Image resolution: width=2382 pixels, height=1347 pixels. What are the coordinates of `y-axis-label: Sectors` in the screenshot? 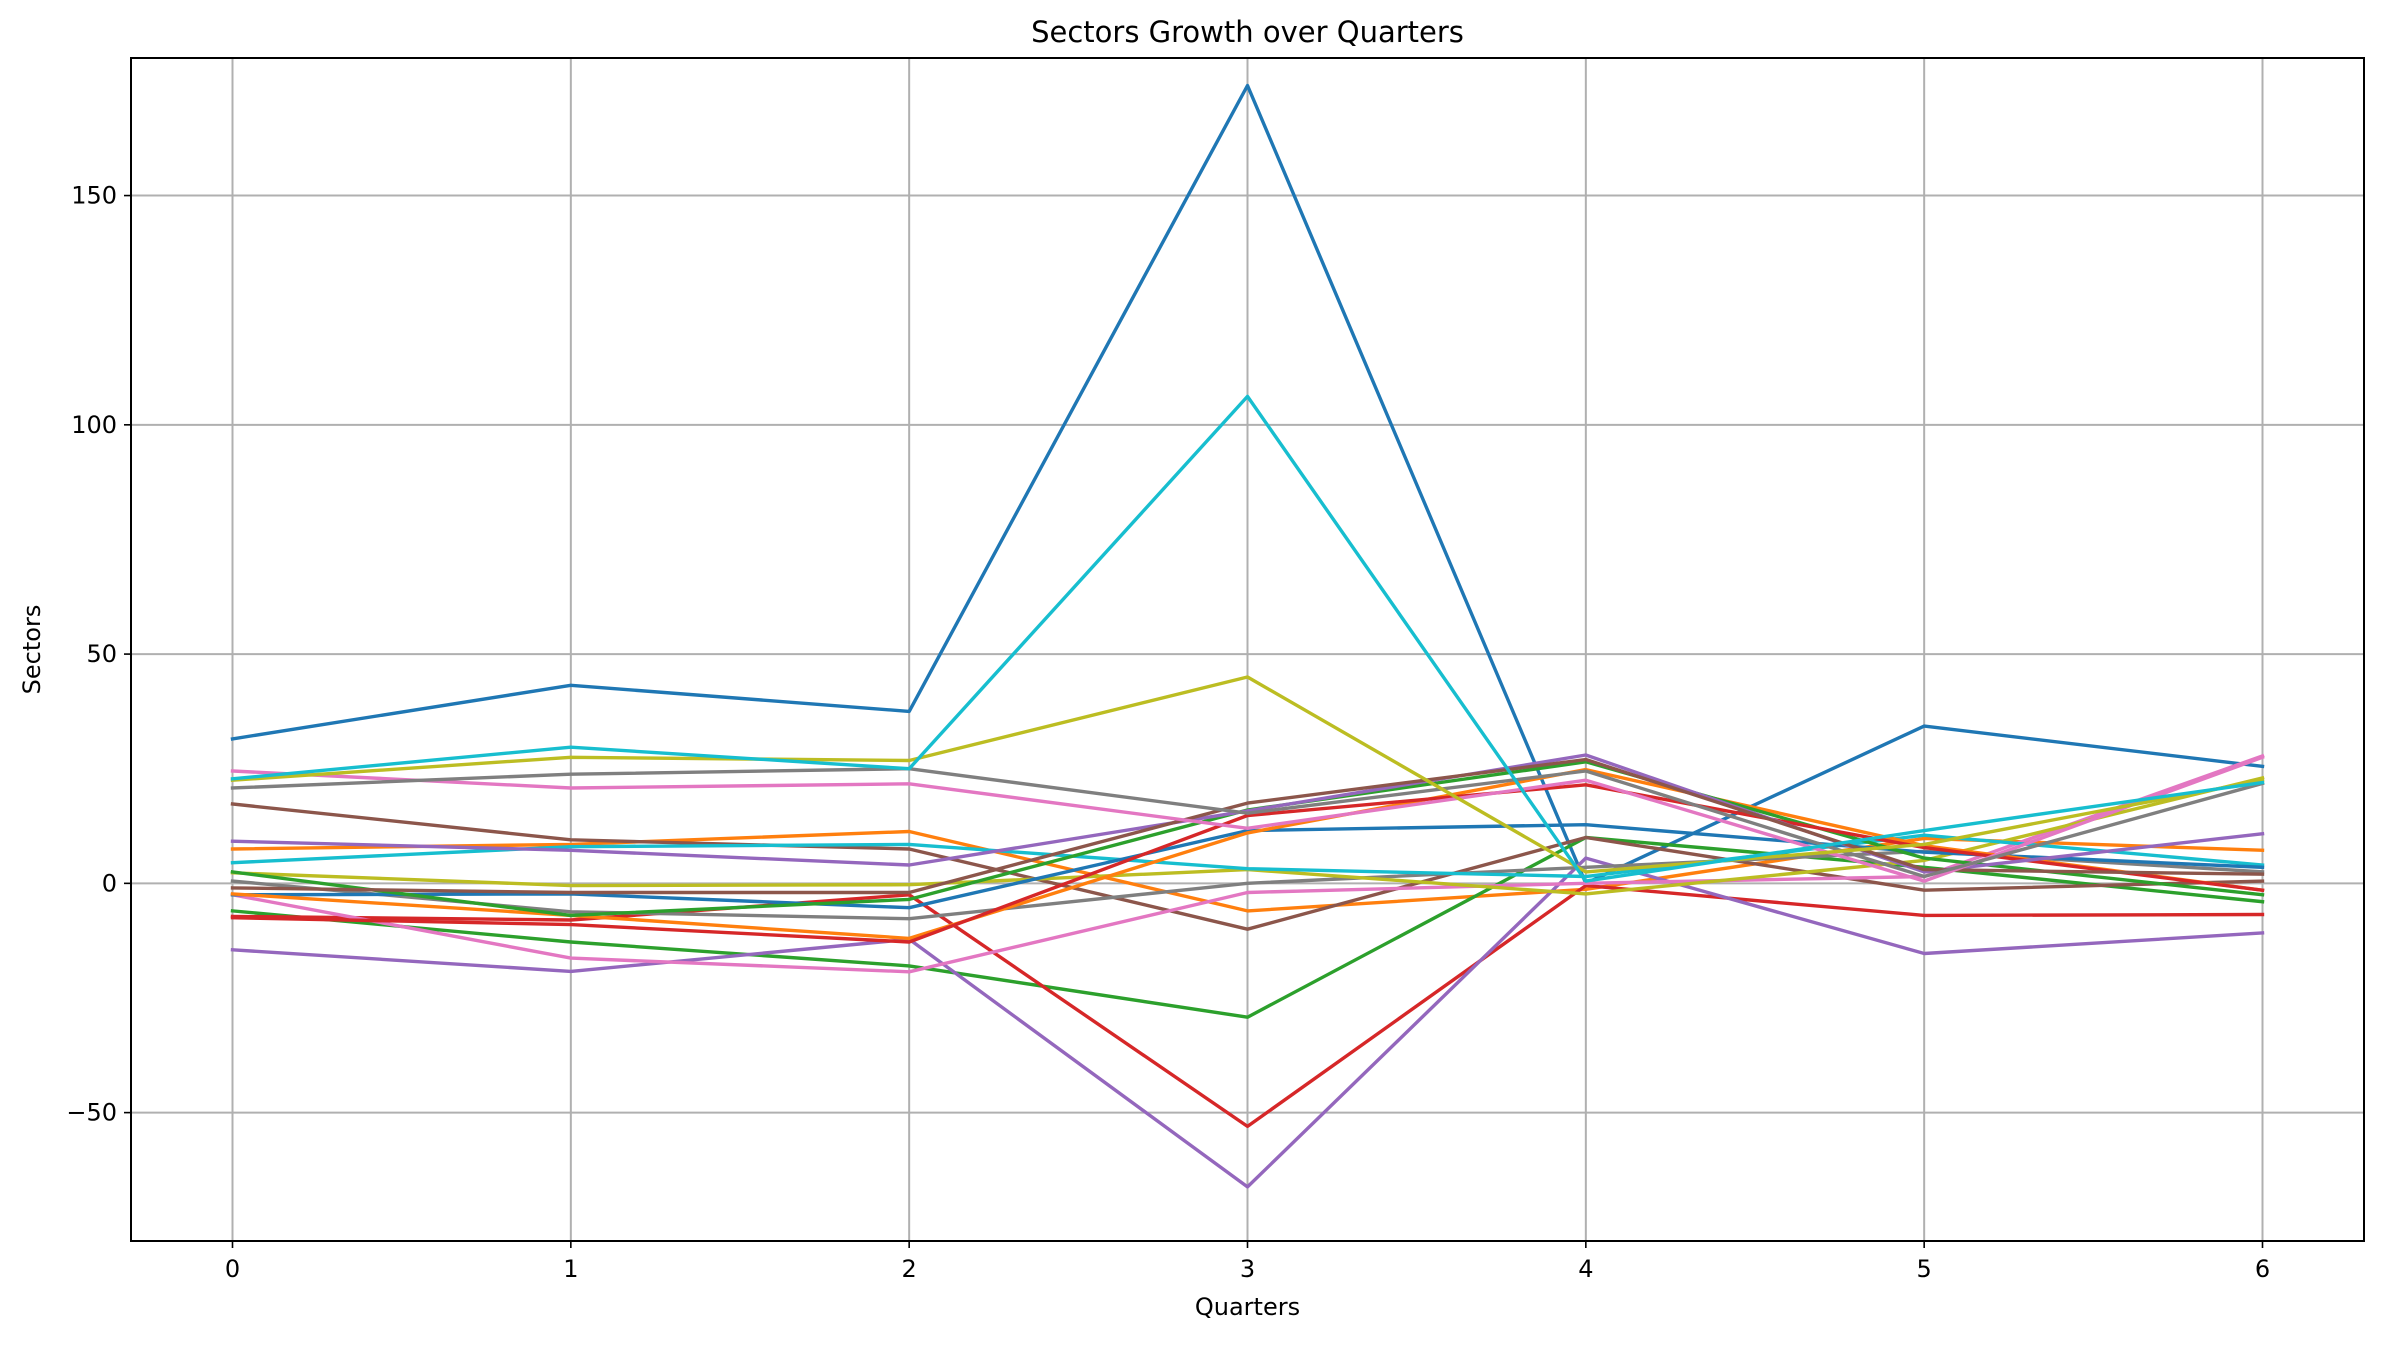 It's located at (32, 650).